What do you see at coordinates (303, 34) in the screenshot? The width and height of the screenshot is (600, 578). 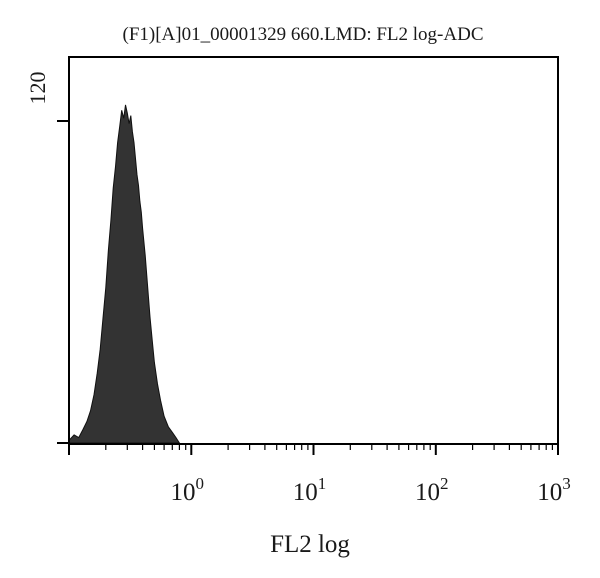 I see `chart-title: (F1)[A]01_00001329 660.LMD: FL2 log-ADC` at bounding box center [303, 34].